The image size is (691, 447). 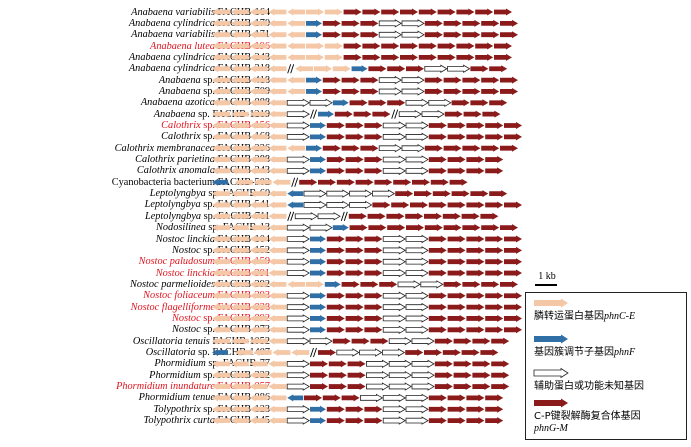 I want to click on species-name: Nostoc, so click(x=186, y=250).